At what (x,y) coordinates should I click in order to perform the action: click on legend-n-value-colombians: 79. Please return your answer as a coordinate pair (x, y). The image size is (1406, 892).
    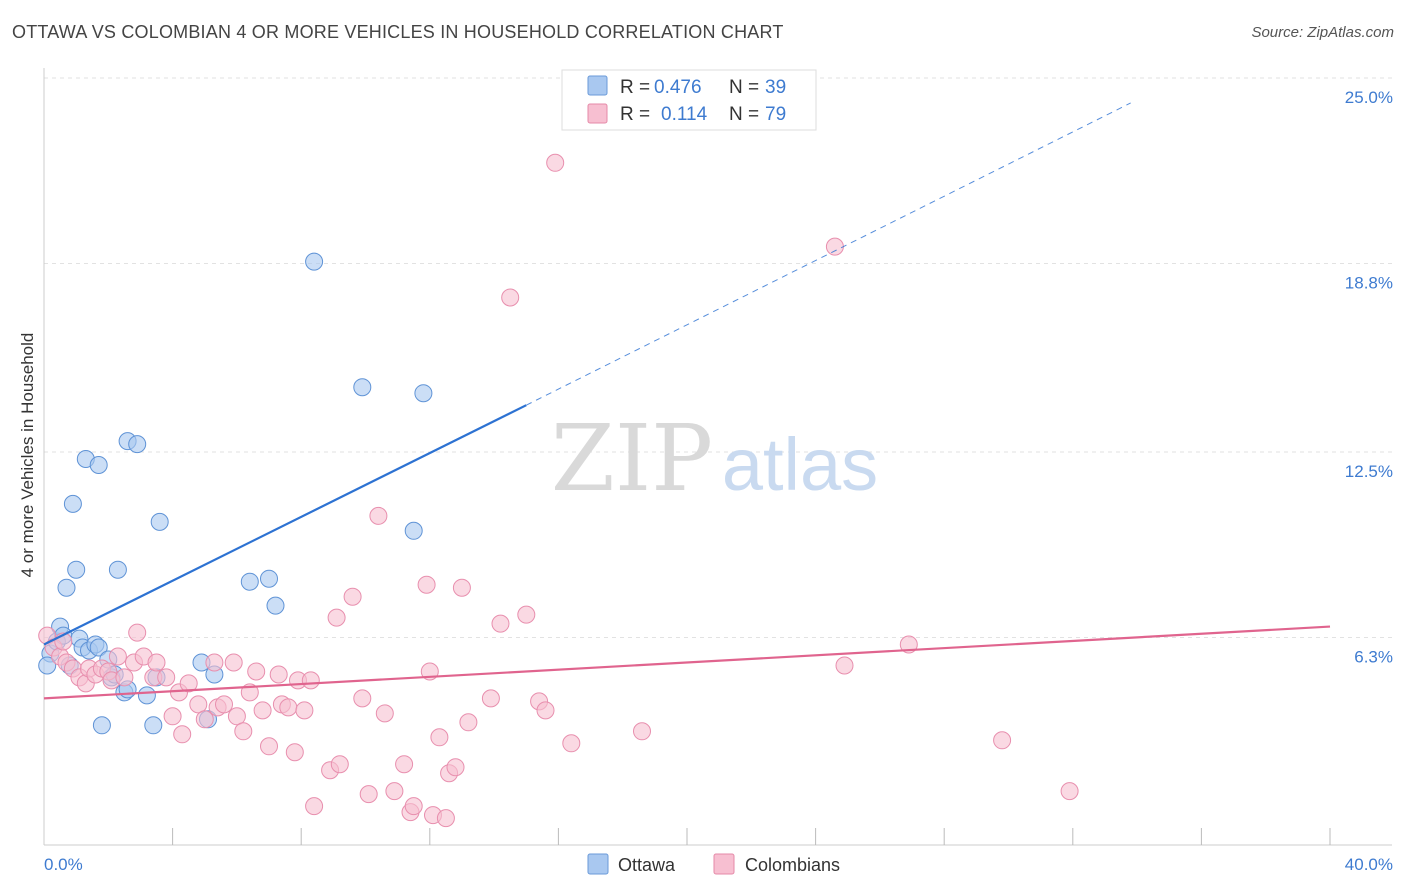
    Looking at the image, I should click on (775, 114).